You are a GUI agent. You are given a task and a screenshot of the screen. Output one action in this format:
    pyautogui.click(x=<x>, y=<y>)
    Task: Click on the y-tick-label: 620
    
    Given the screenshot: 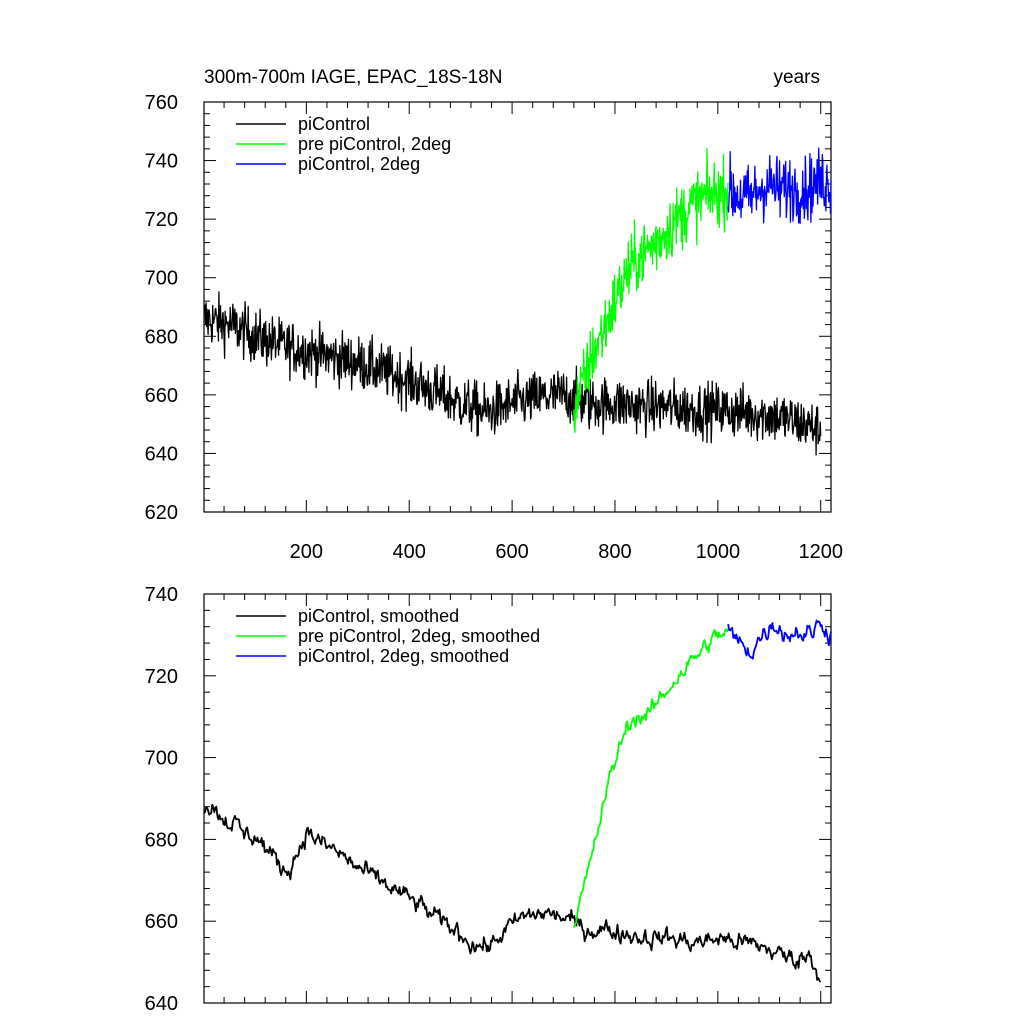 What is the action you would take?
    pyautogui.click(x=161, y=513)
    